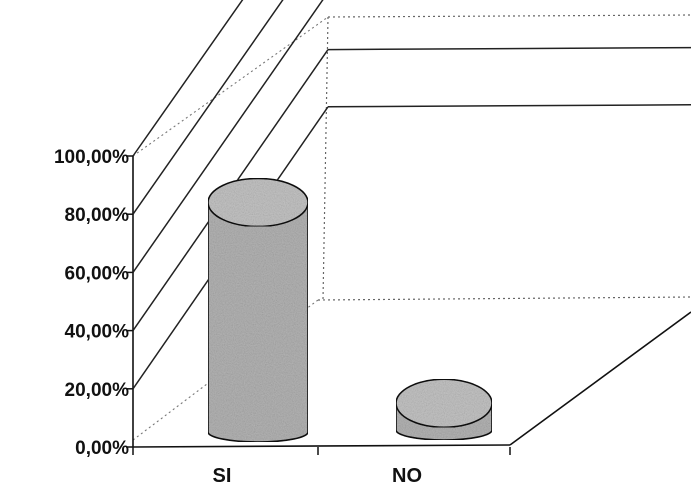 The image size is (691, 488). I want to click on y-tick-label: 60,00%, so click(97, 273).